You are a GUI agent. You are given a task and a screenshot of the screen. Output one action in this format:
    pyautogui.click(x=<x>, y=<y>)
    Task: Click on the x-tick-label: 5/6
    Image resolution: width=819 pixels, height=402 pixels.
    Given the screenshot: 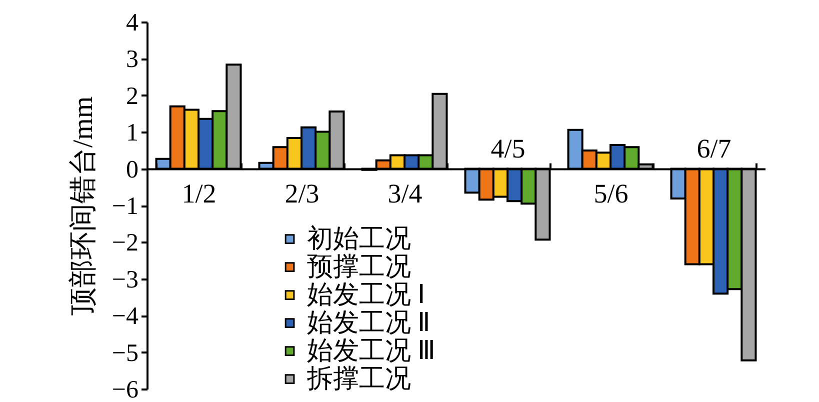 What is the action you would take?
    pyautogui.click(x=611, y=193)
    